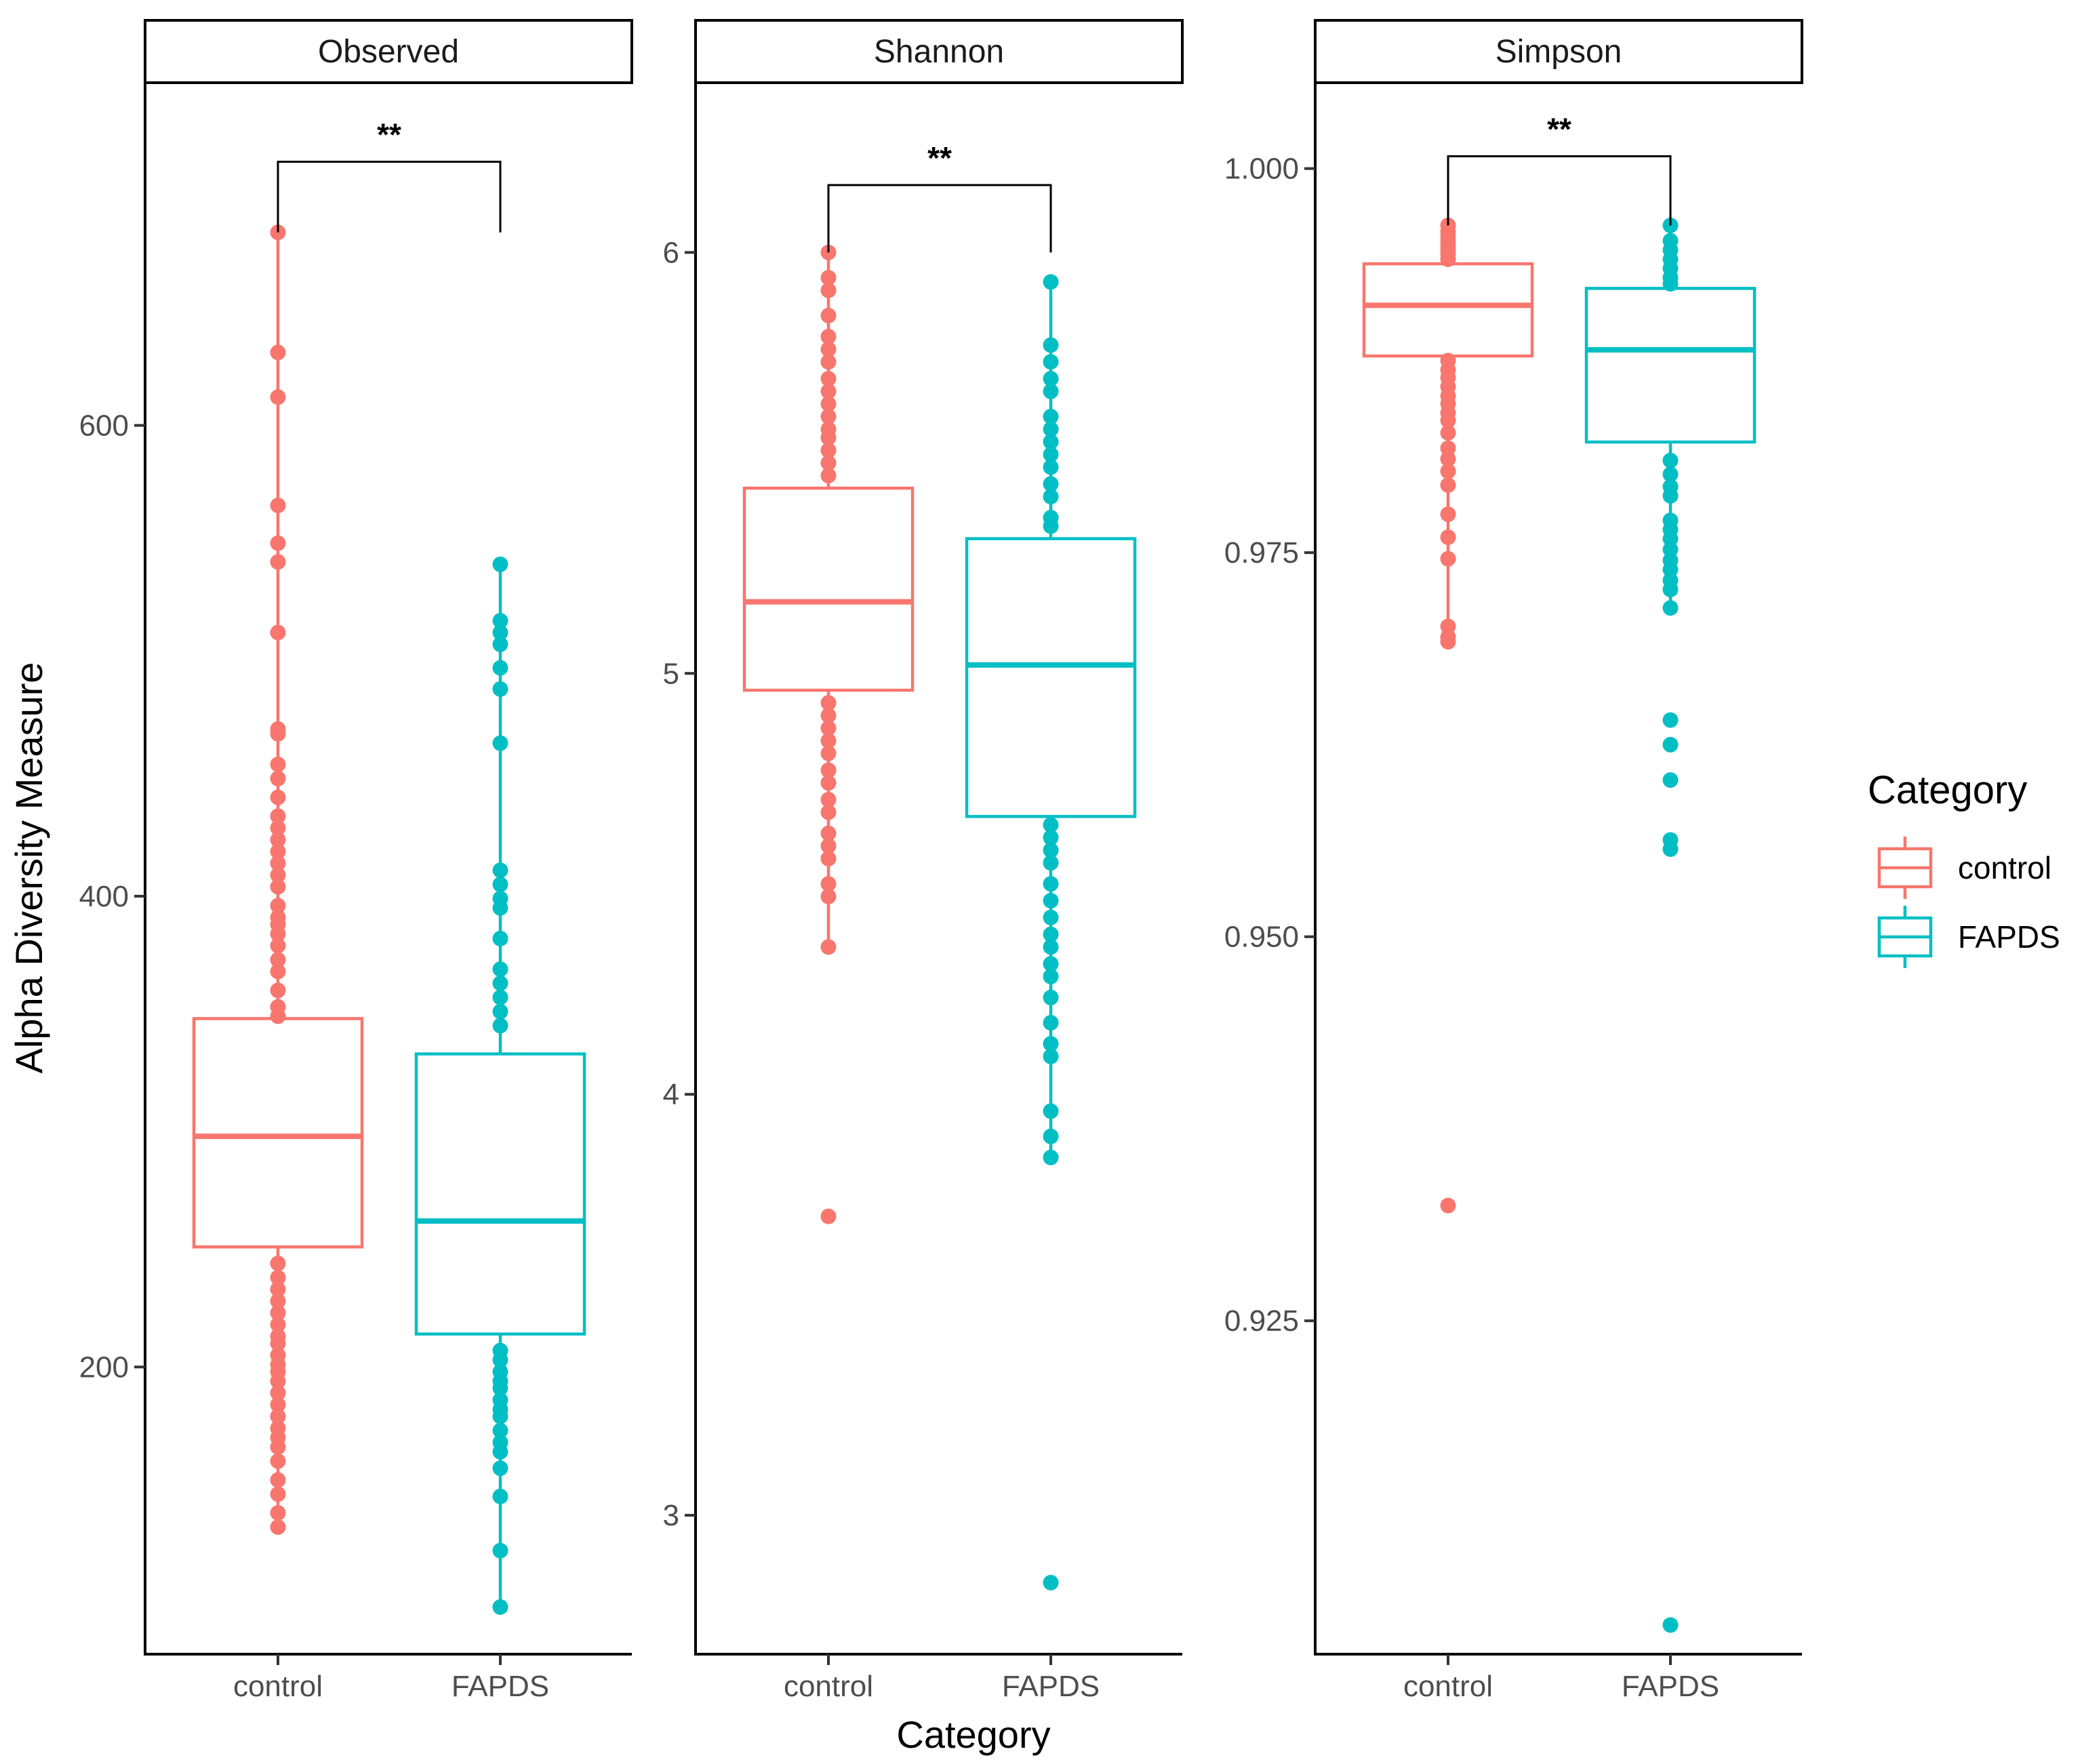 This screenshot has width=2086, height=1764. Describe the element at coordinates (1448, 1686) in the screenshot. I see `x-tick-label-simpson-control: control` at that location.